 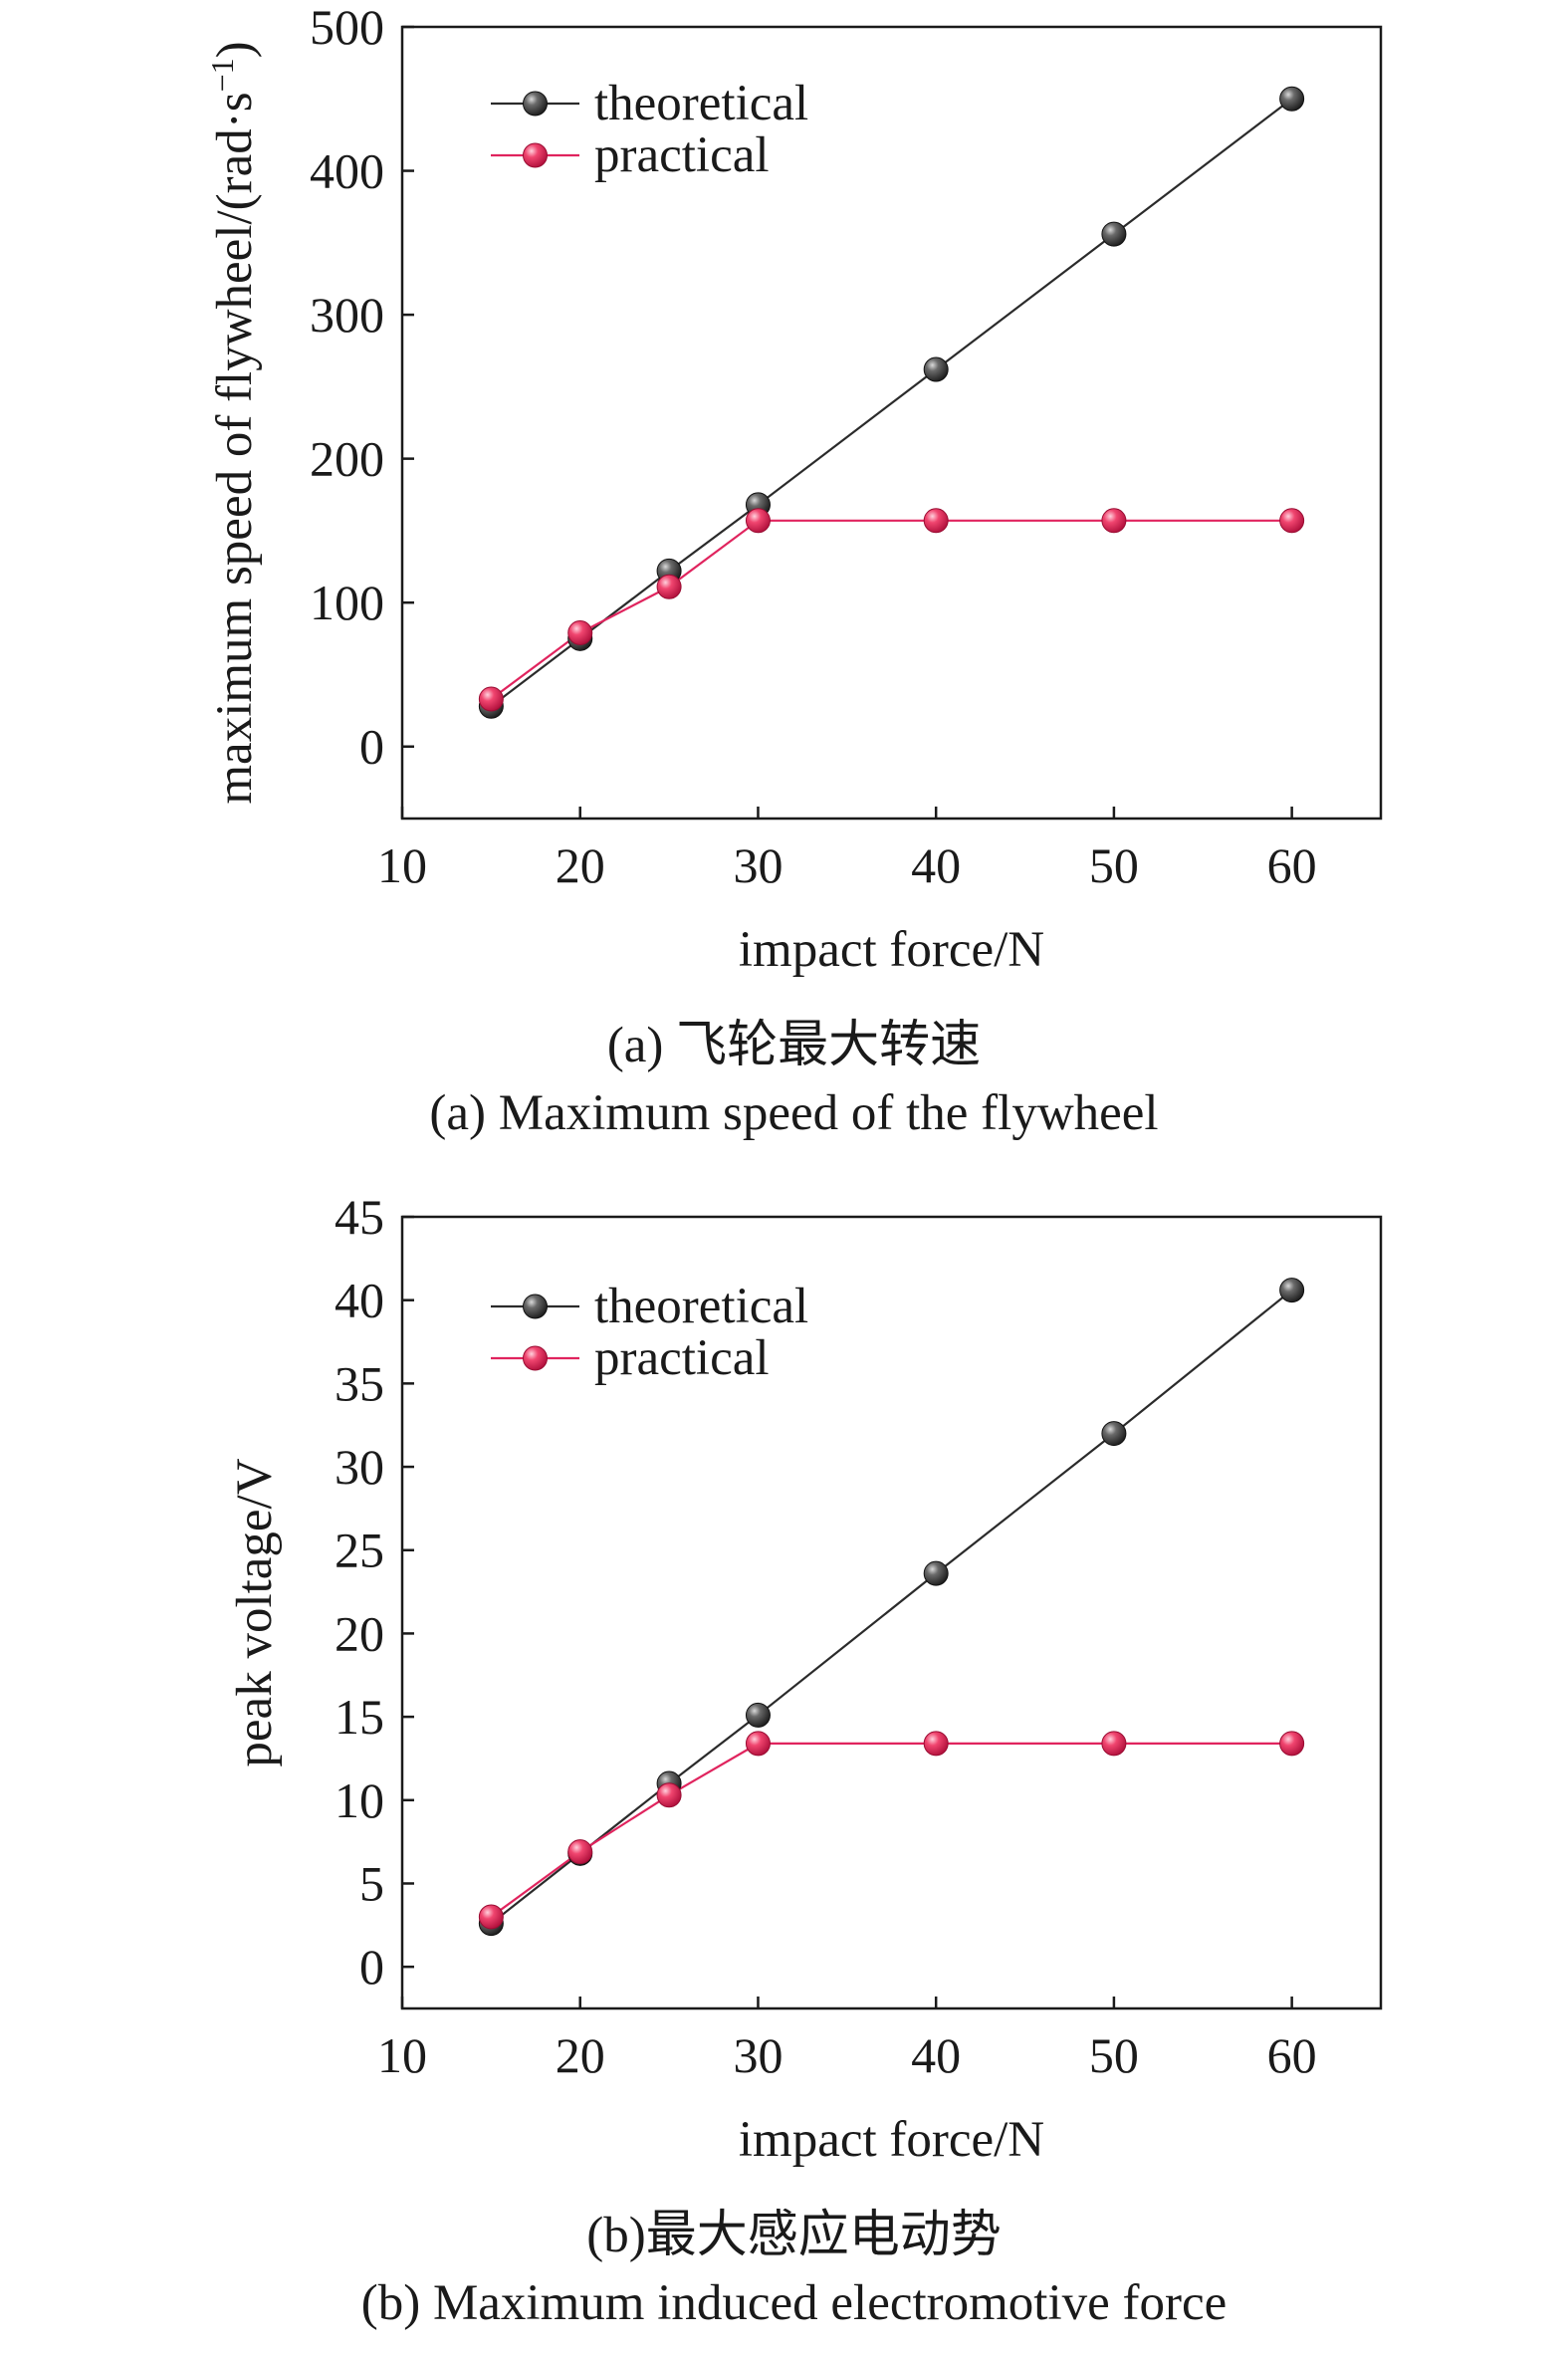 What do you see at coordinates (233, 422) in the screenshot?
I see `y-axis-label: maximum speed of flywheel/(rad·s−1)` at bounding box center [233, 422].